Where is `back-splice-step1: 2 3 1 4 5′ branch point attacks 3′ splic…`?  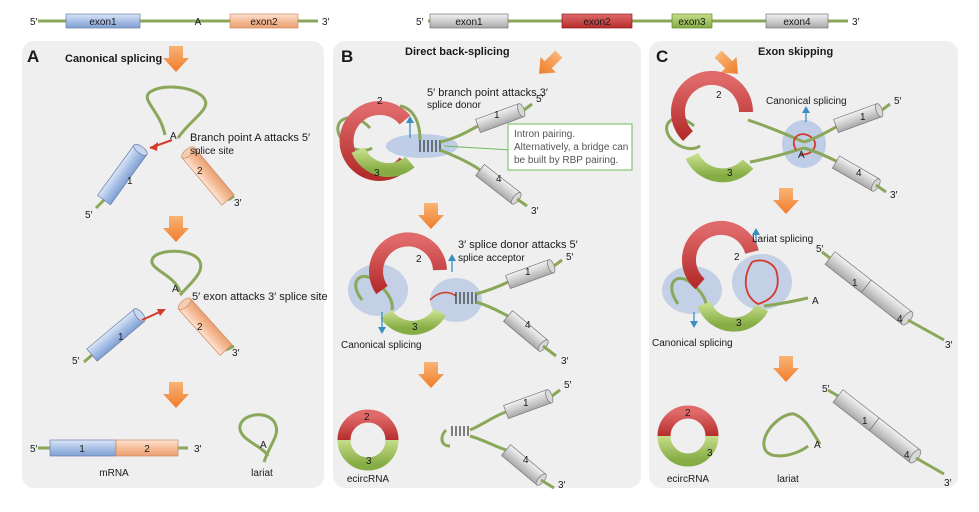
back-splice-step1: 2 3 1 4 5′ branch point attacks 3′ splic… is located at coordinates (484, 152).